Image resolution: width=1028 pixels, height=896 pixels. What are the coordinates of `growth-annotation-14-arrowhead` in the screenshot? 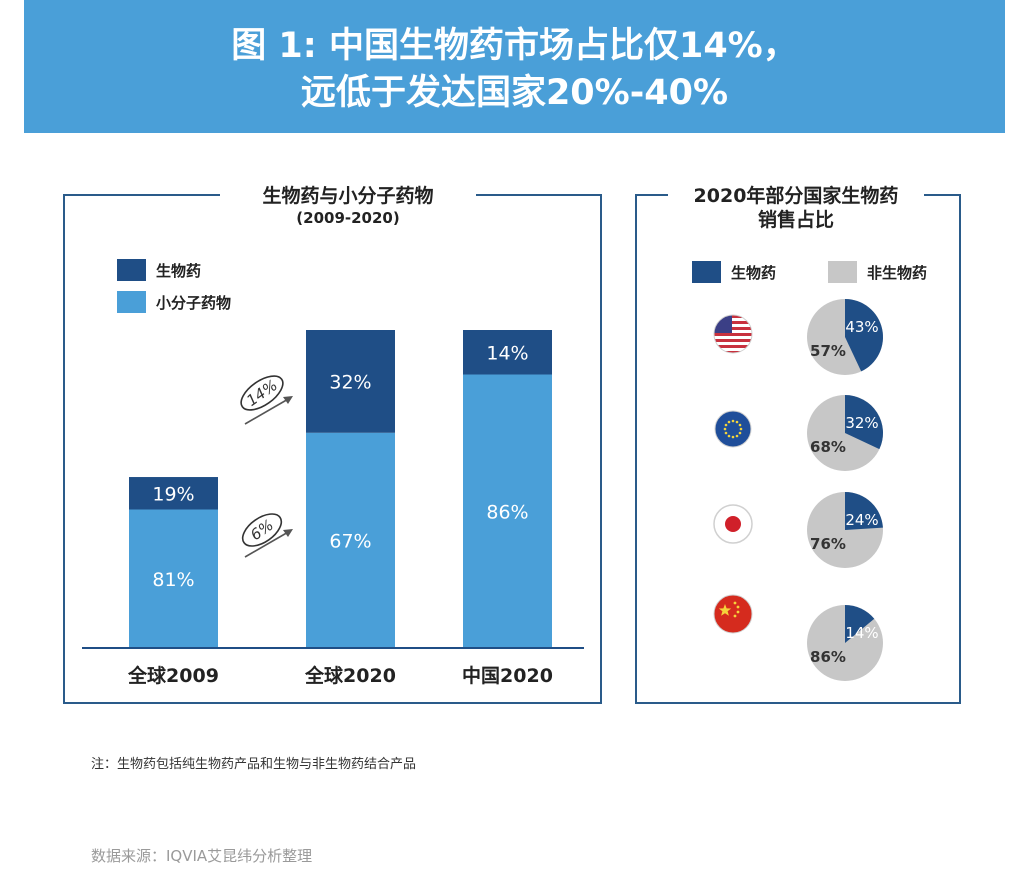 It's located at (288, 400).